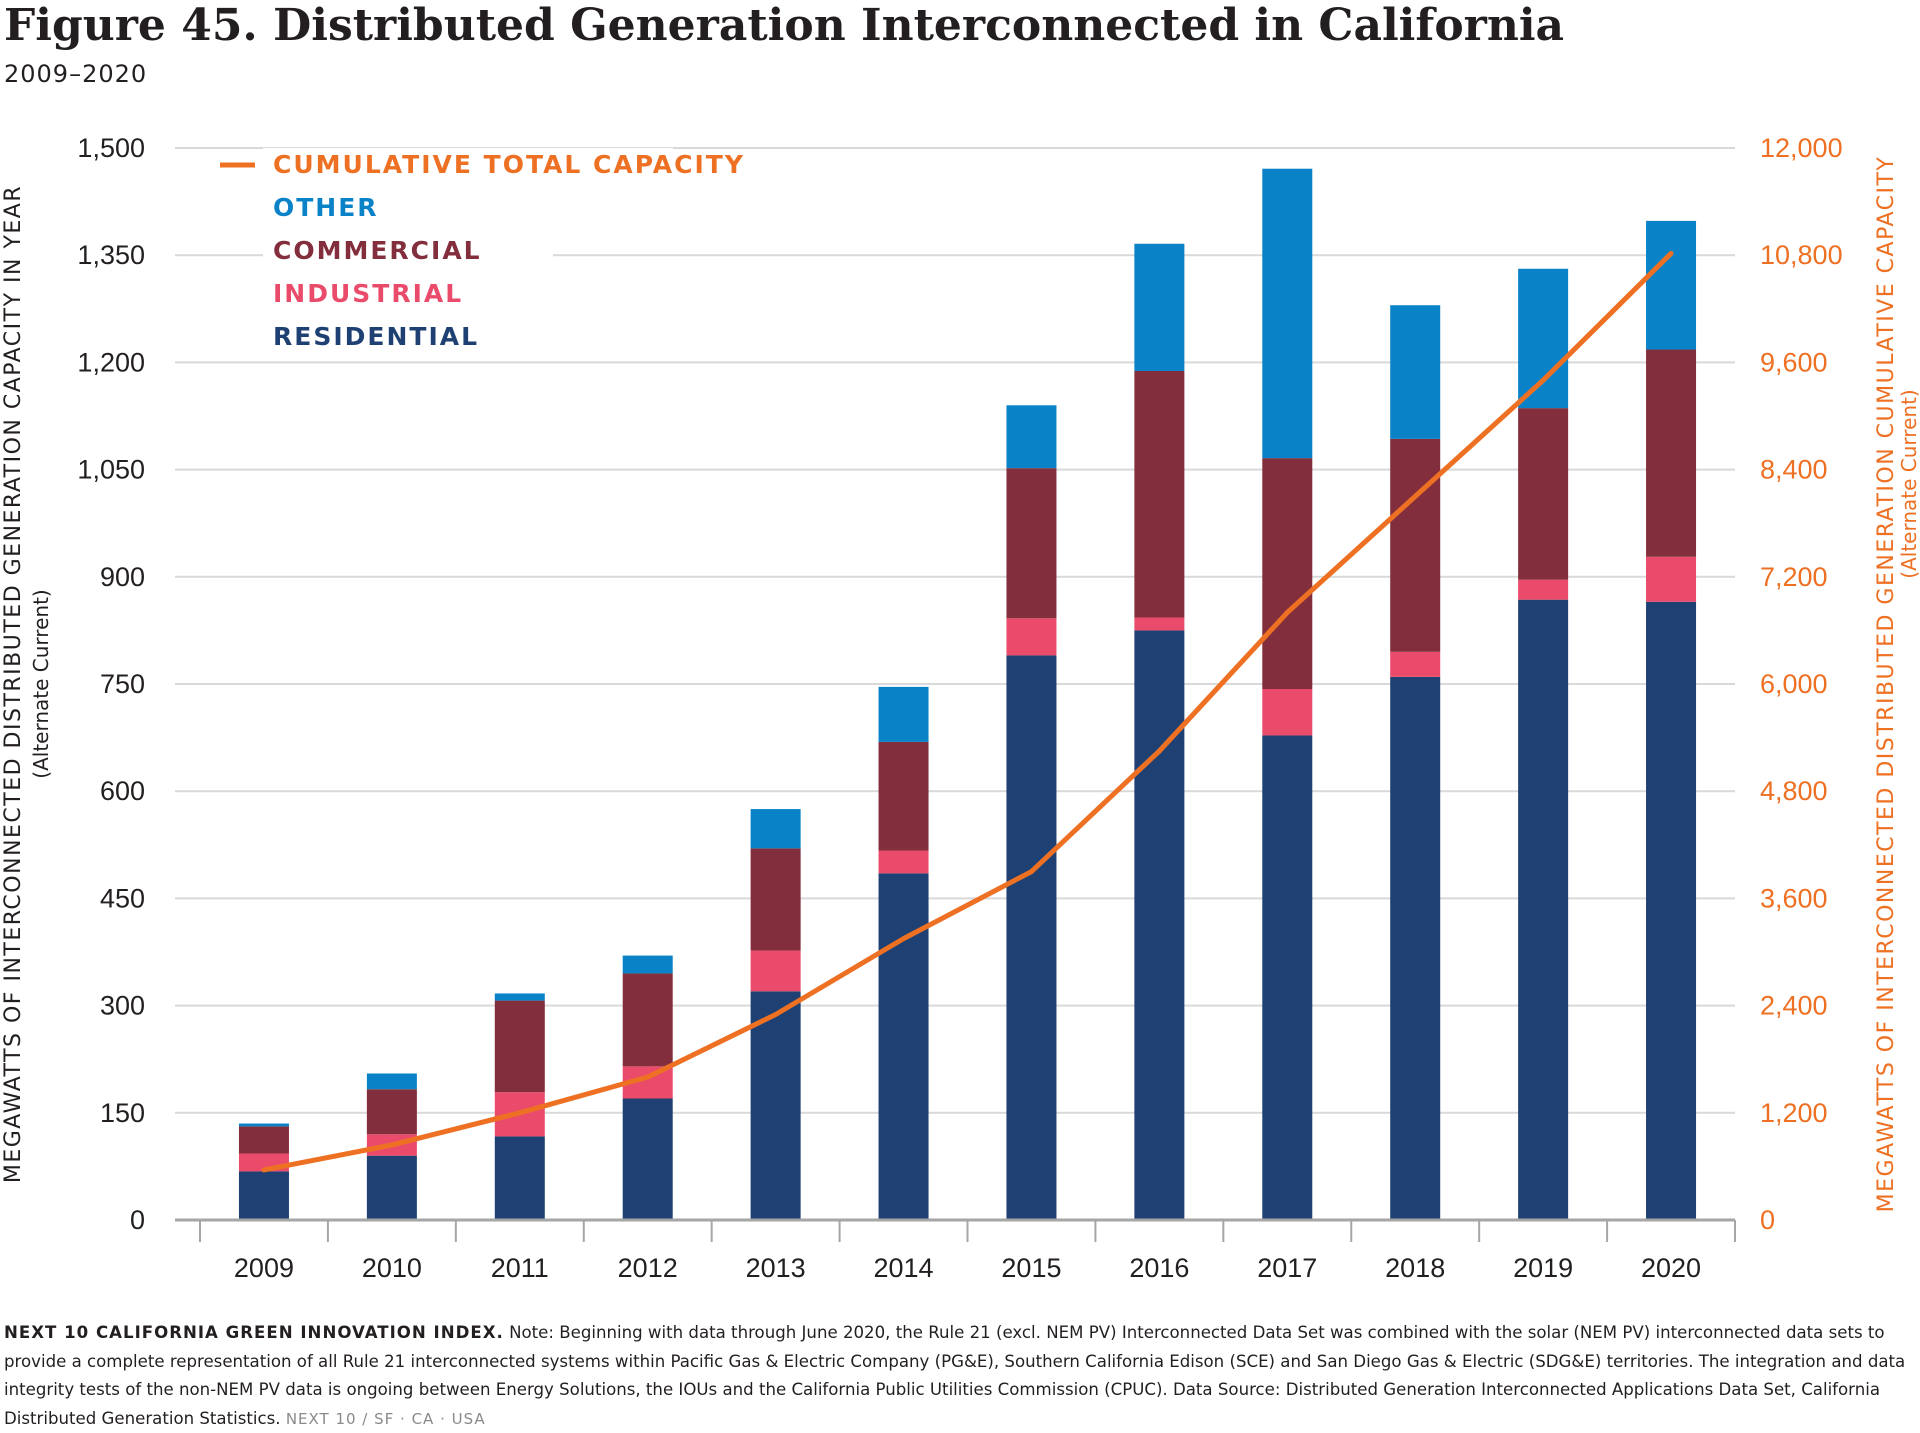 The image size is (1920, 1433). What do you see at coordinates (1794, 470) in the screenshot?
I see `y-right-tick-label: 8,400` at bounding box center [1794, 470].